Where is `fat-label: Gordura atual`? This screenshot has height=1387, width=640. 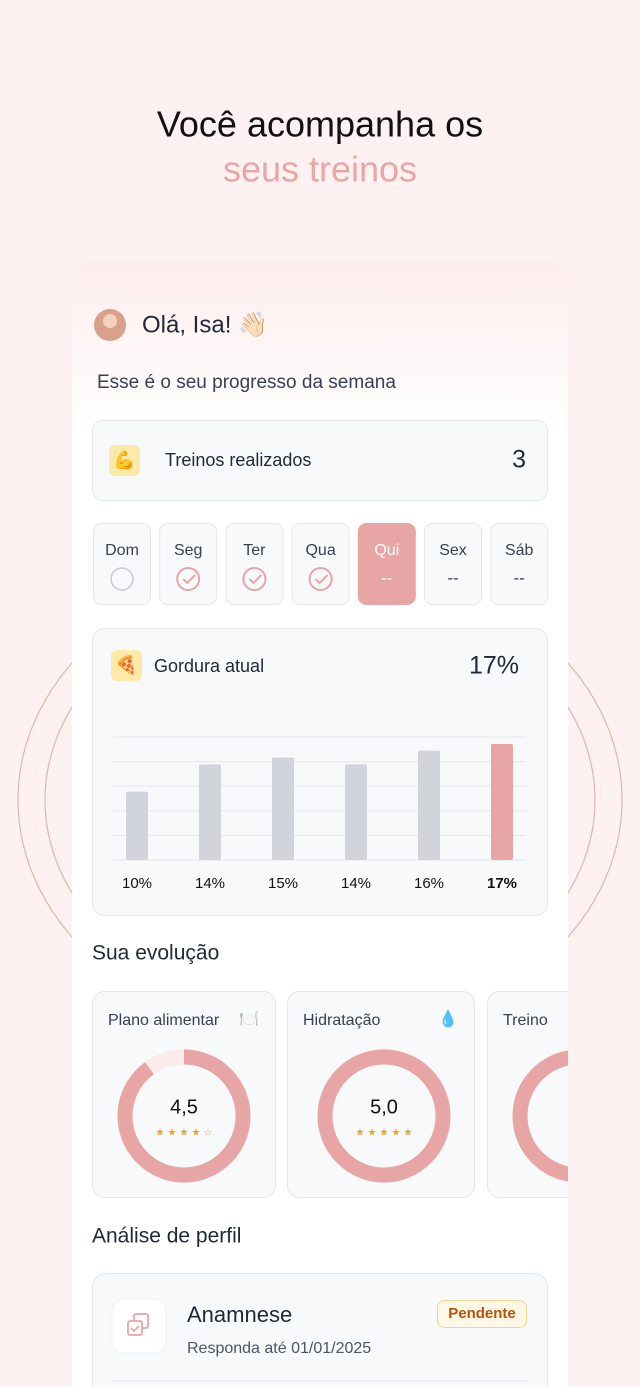 fat-label: Gordura atual is located at coordinates (209, 666).